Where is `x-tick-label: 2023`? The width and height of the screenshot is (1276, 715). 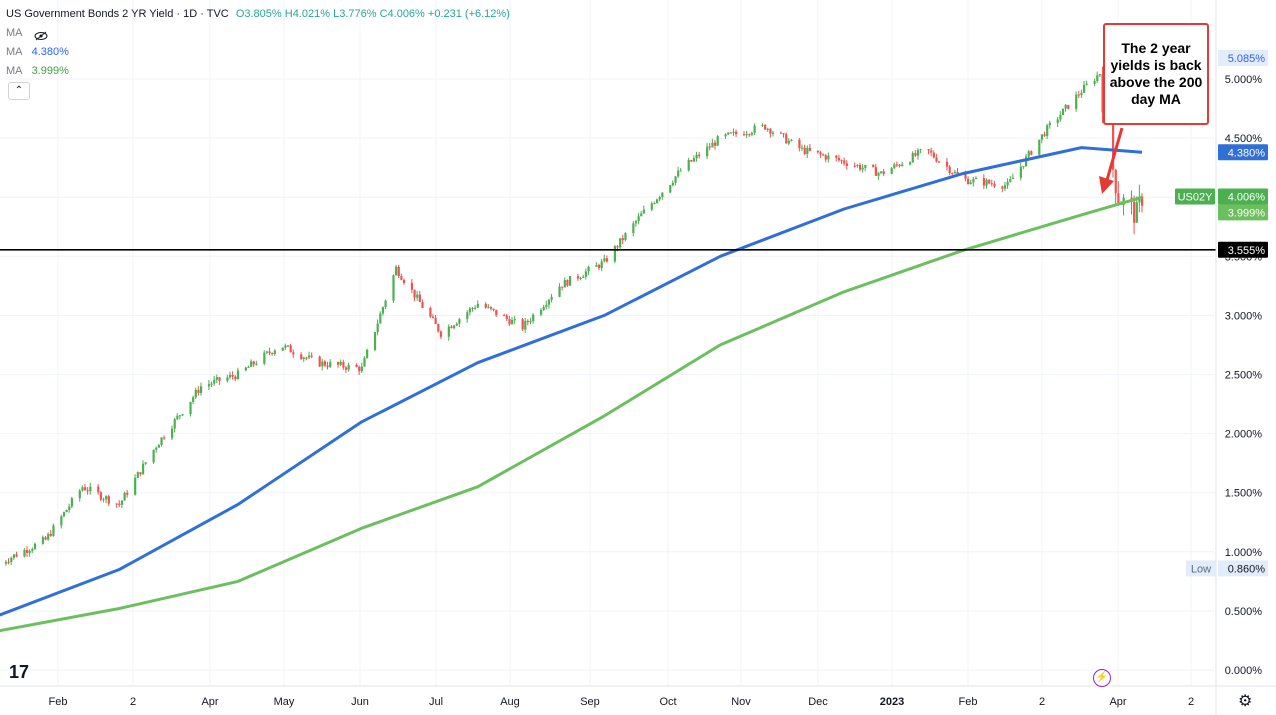
x-tick-label: 2023 is located at coordinates (892, 702).